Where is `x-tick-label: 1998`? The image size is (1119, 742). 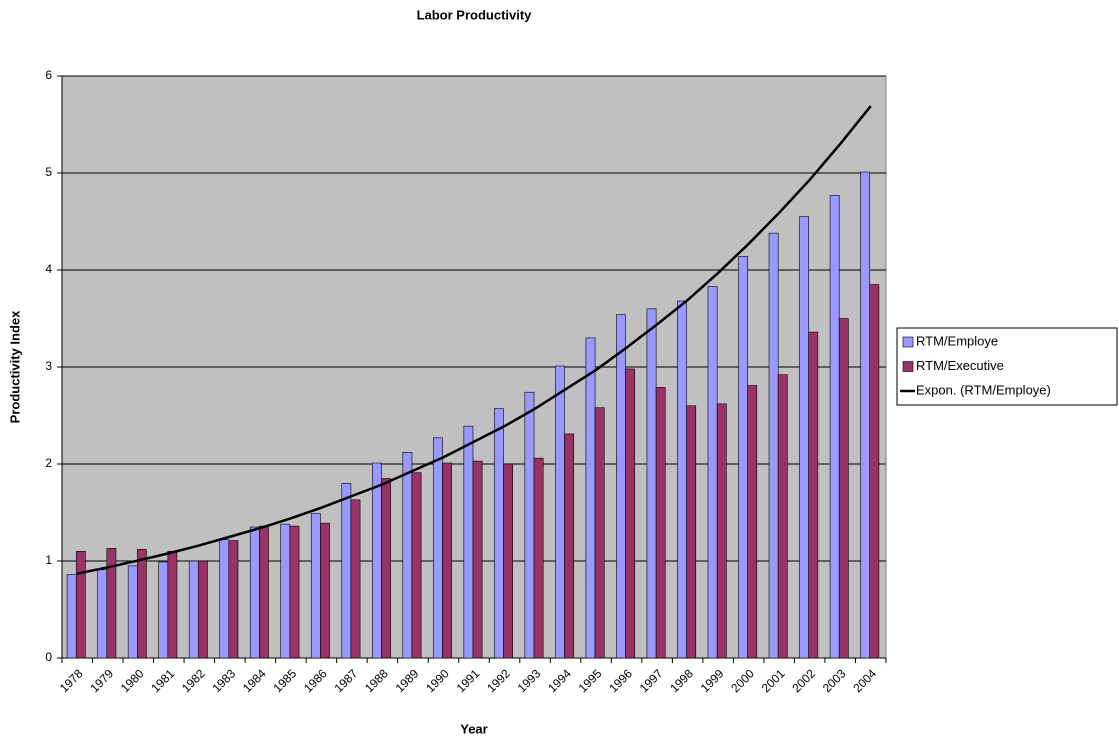
x-tick-label: 1998 is located at coordinates (681, 680).